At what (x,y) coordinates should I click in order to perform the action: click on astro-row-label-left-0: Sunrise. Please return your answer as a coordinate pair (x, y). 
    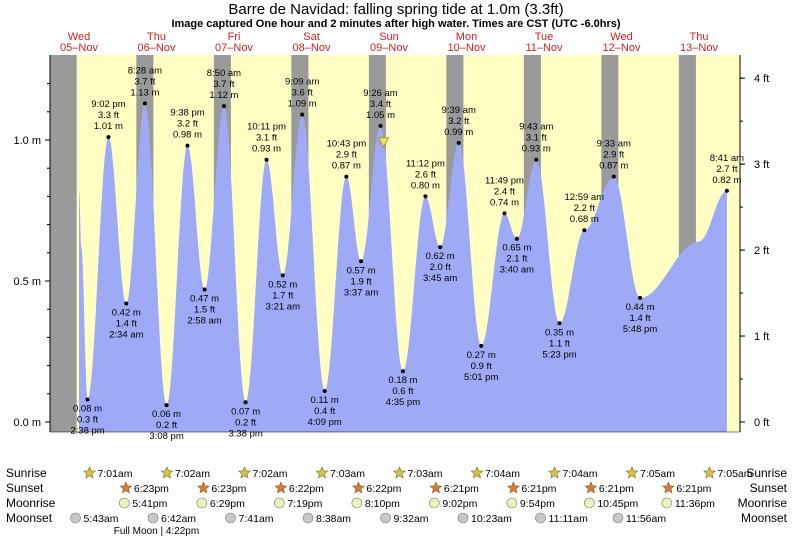
    Looking at the image, I should click on (26, 473).